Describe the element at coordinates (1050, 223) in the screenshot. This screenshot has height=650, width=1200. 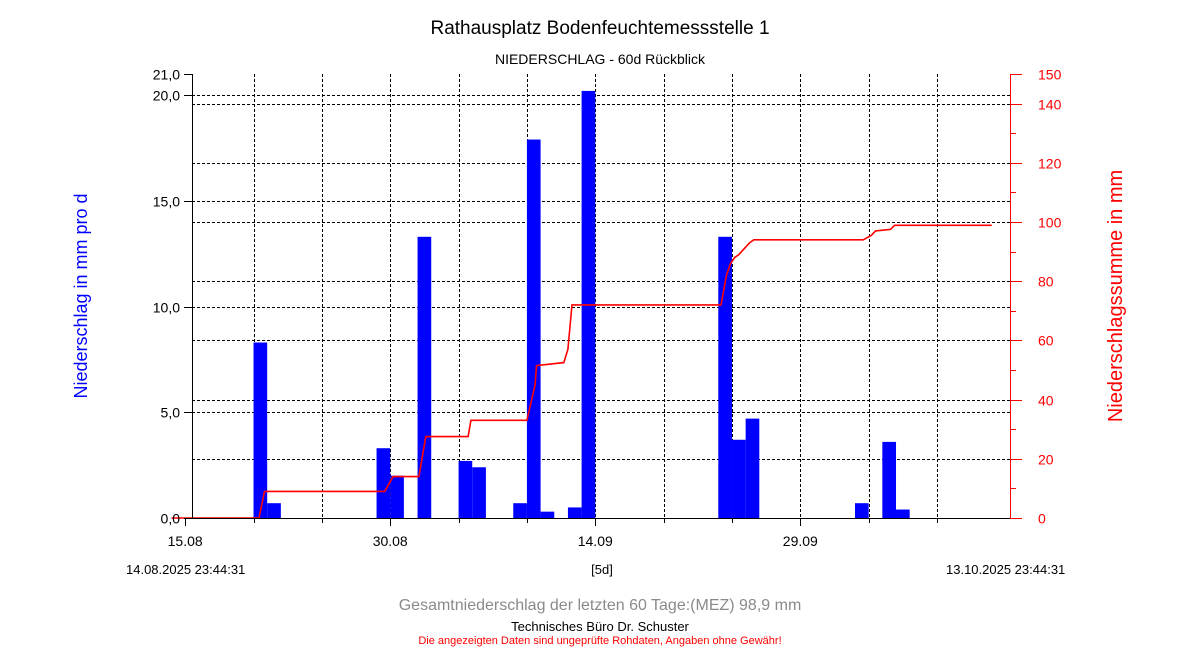
I see `y2-tick-label: 100` at that location.